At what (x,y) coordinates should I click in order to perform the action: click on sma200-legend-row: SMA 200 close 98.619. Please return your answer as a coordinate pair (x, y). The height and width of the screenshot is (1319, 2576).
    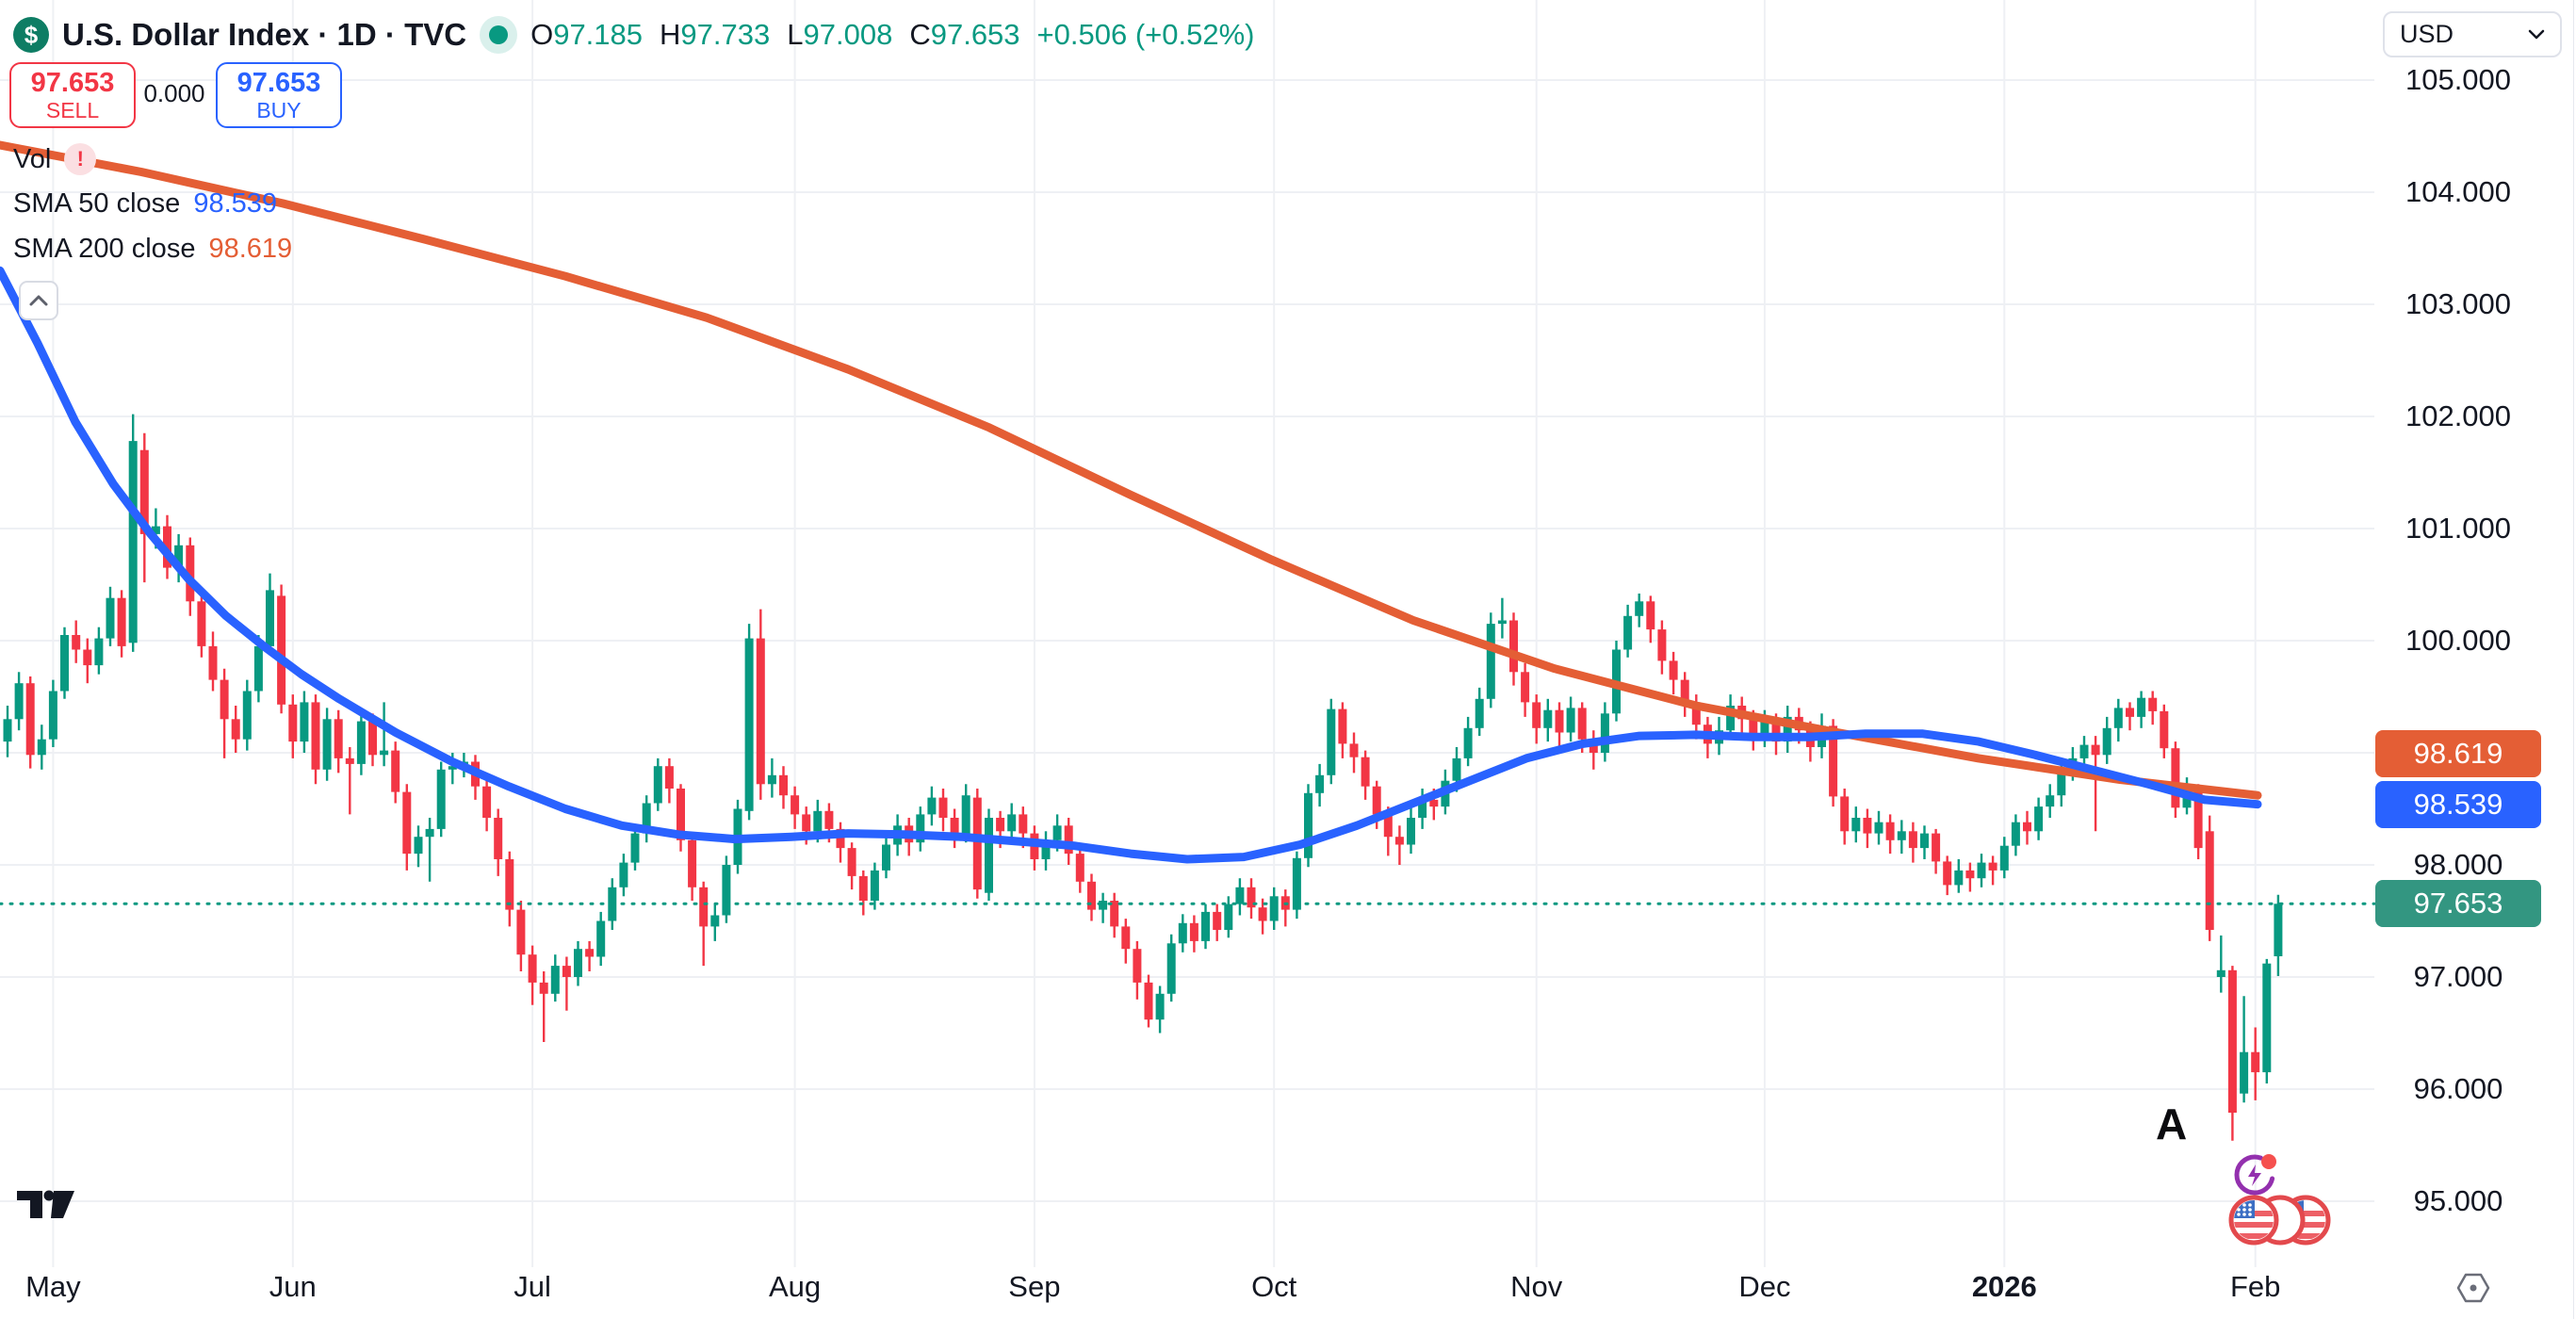
    Looking at the image, I should click on (152, 250).